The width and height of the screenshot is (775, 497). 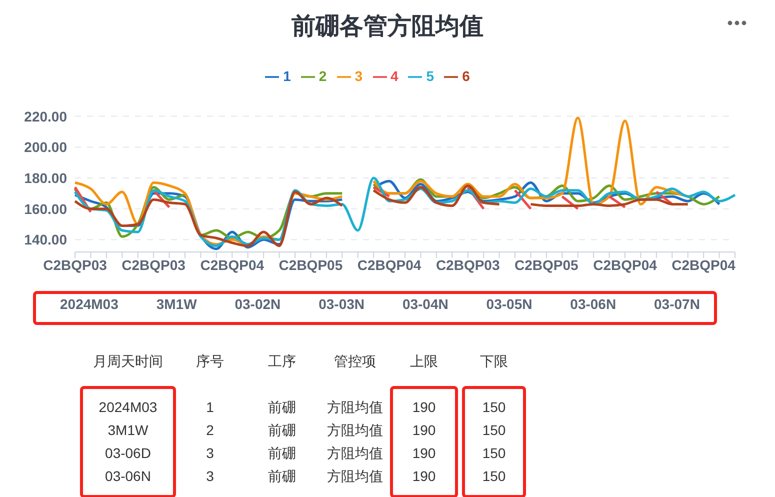 I want to click on legend-label: 4, so click(x=394, y=76).